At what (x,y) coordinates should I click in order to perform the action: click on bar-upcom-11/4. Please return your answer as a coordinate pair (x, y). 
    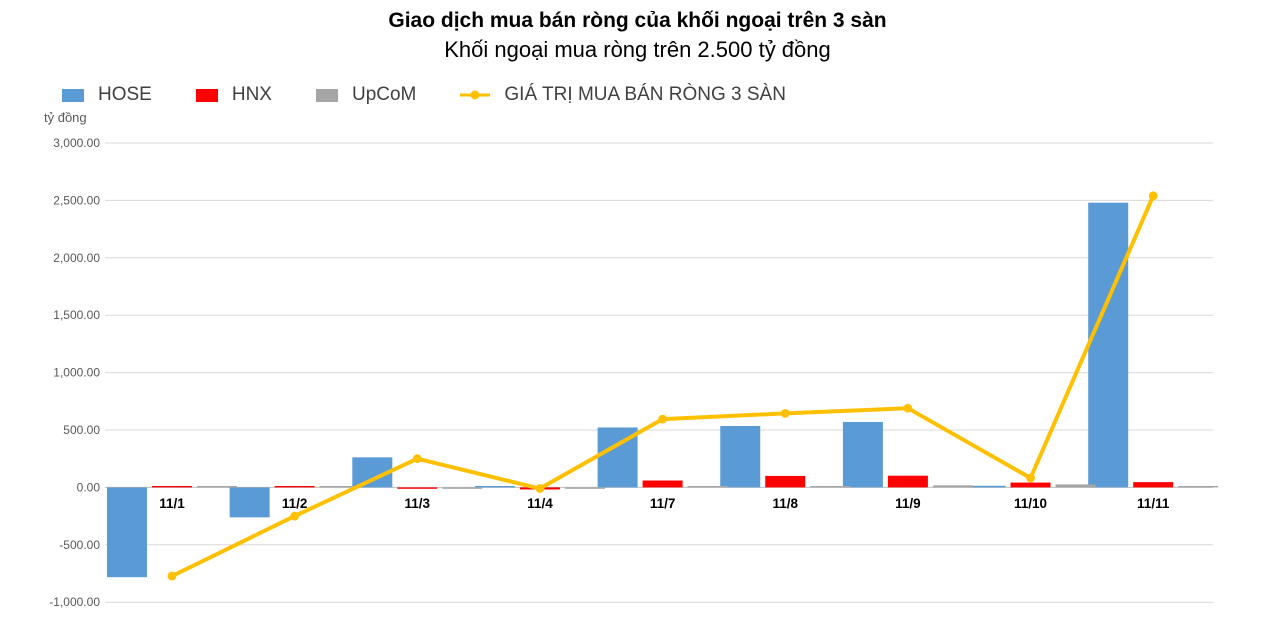
    Looking at the image, I should click on (584, 488).